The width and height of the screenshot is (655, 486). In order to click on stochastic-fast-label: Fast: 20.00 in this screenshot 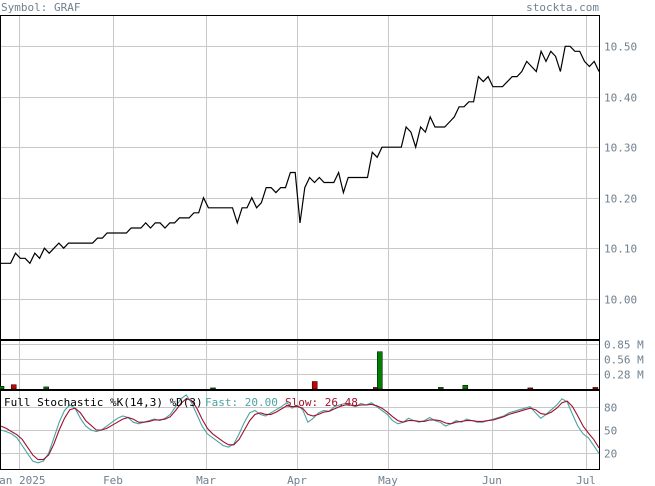, I will do `click(241, 402)`.